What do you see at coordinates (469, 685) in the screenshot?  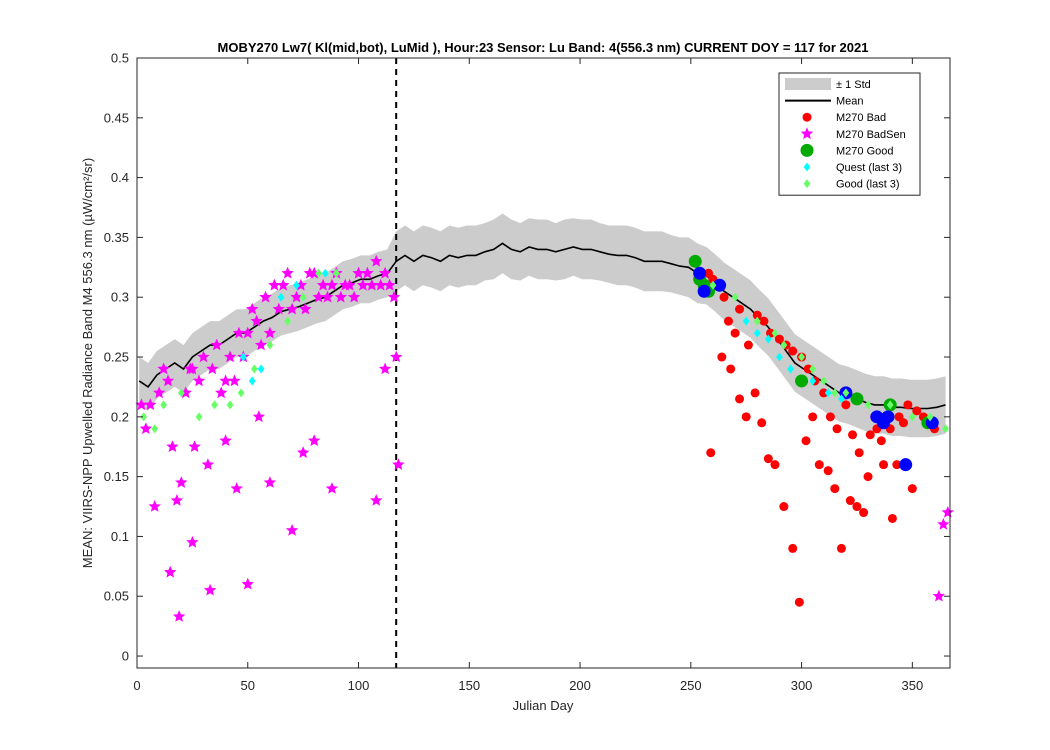 I see `x-tick-label: 150` at bounding box center [469, 685].